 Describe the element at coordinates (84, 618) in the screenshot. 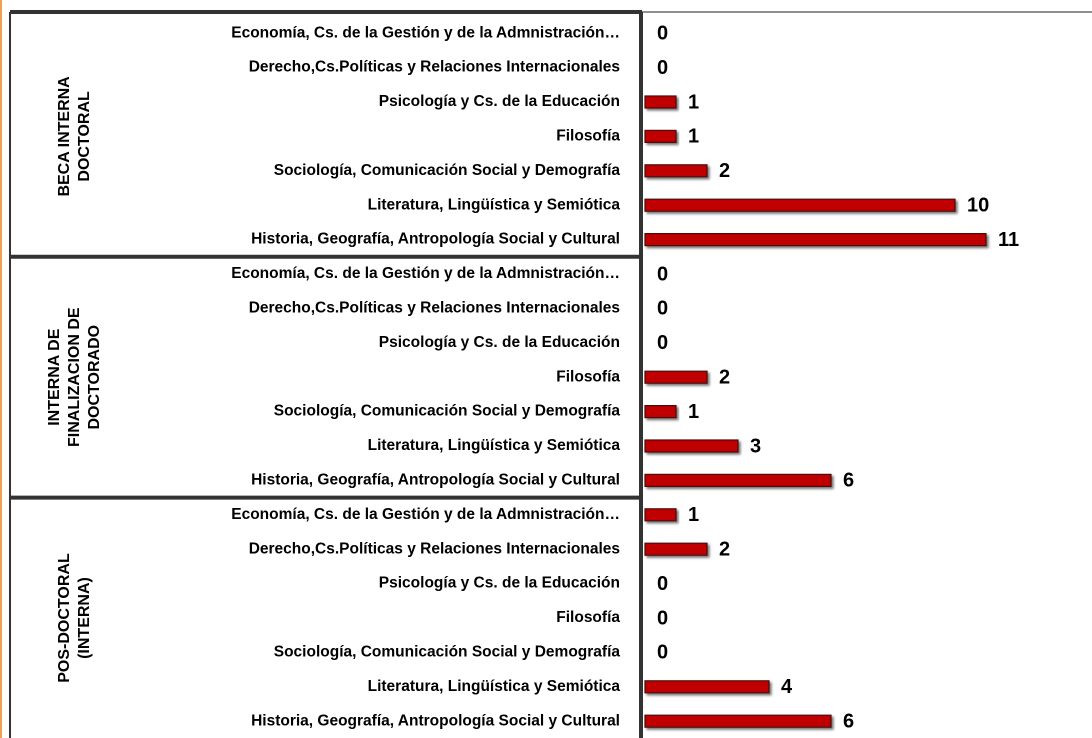

I see `group-label: (INTERNA)` at that location.